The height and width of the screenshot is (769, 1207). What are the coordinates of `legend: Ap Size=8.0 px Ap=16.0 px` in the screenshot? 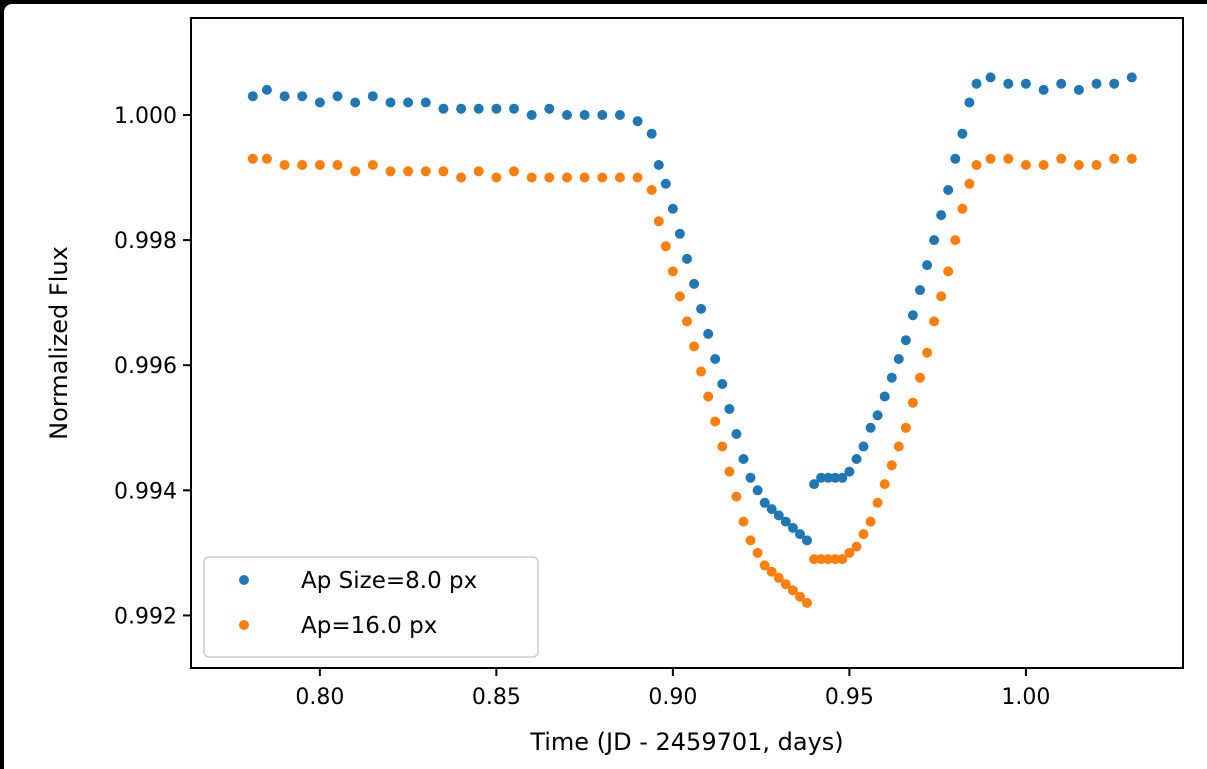 It's located at (371, 607).